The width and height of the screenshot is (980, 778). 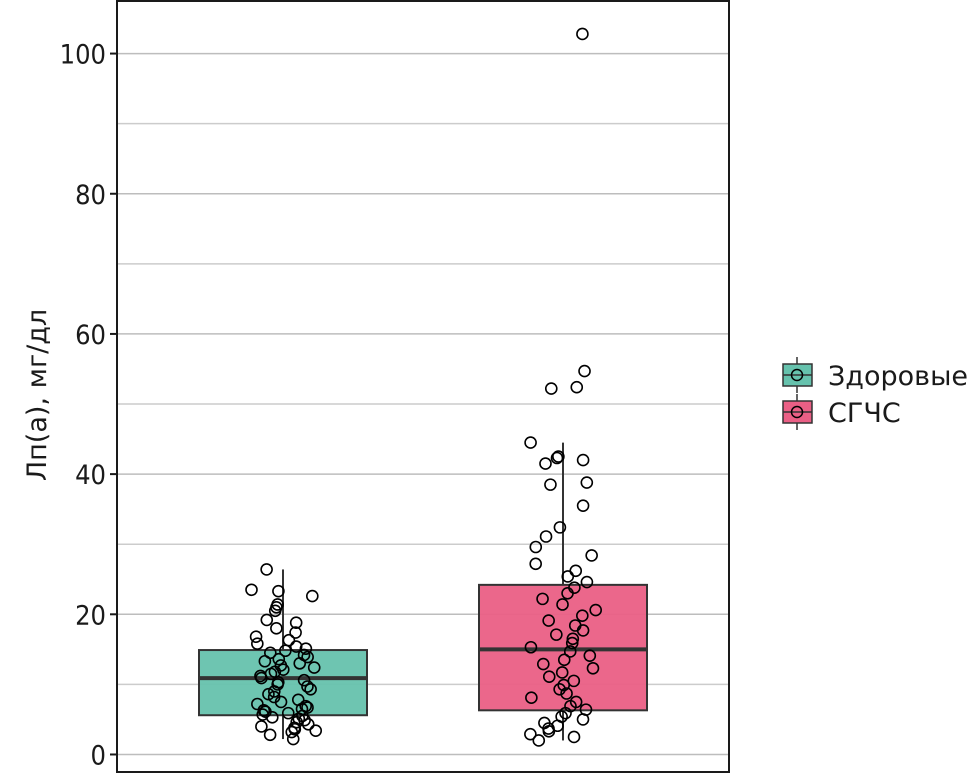 What do you see at coordinates (90, 195) in the screenshot?
I see `y-tick-label: 80` at bounding box center [90, 195].